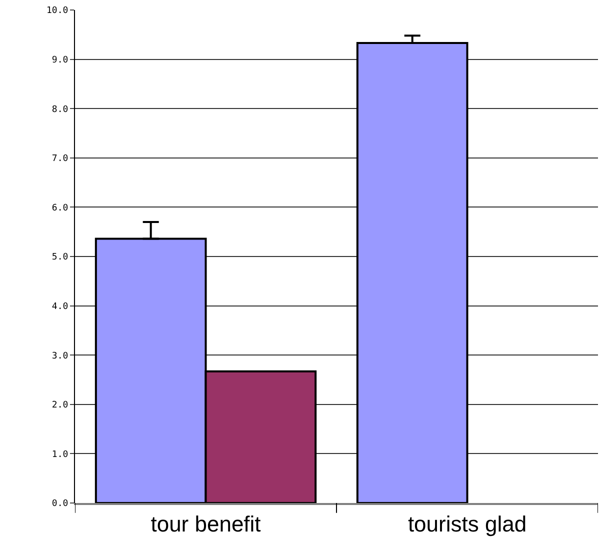  I want to click on y-tick-label: 1.0, so click(60, 455).